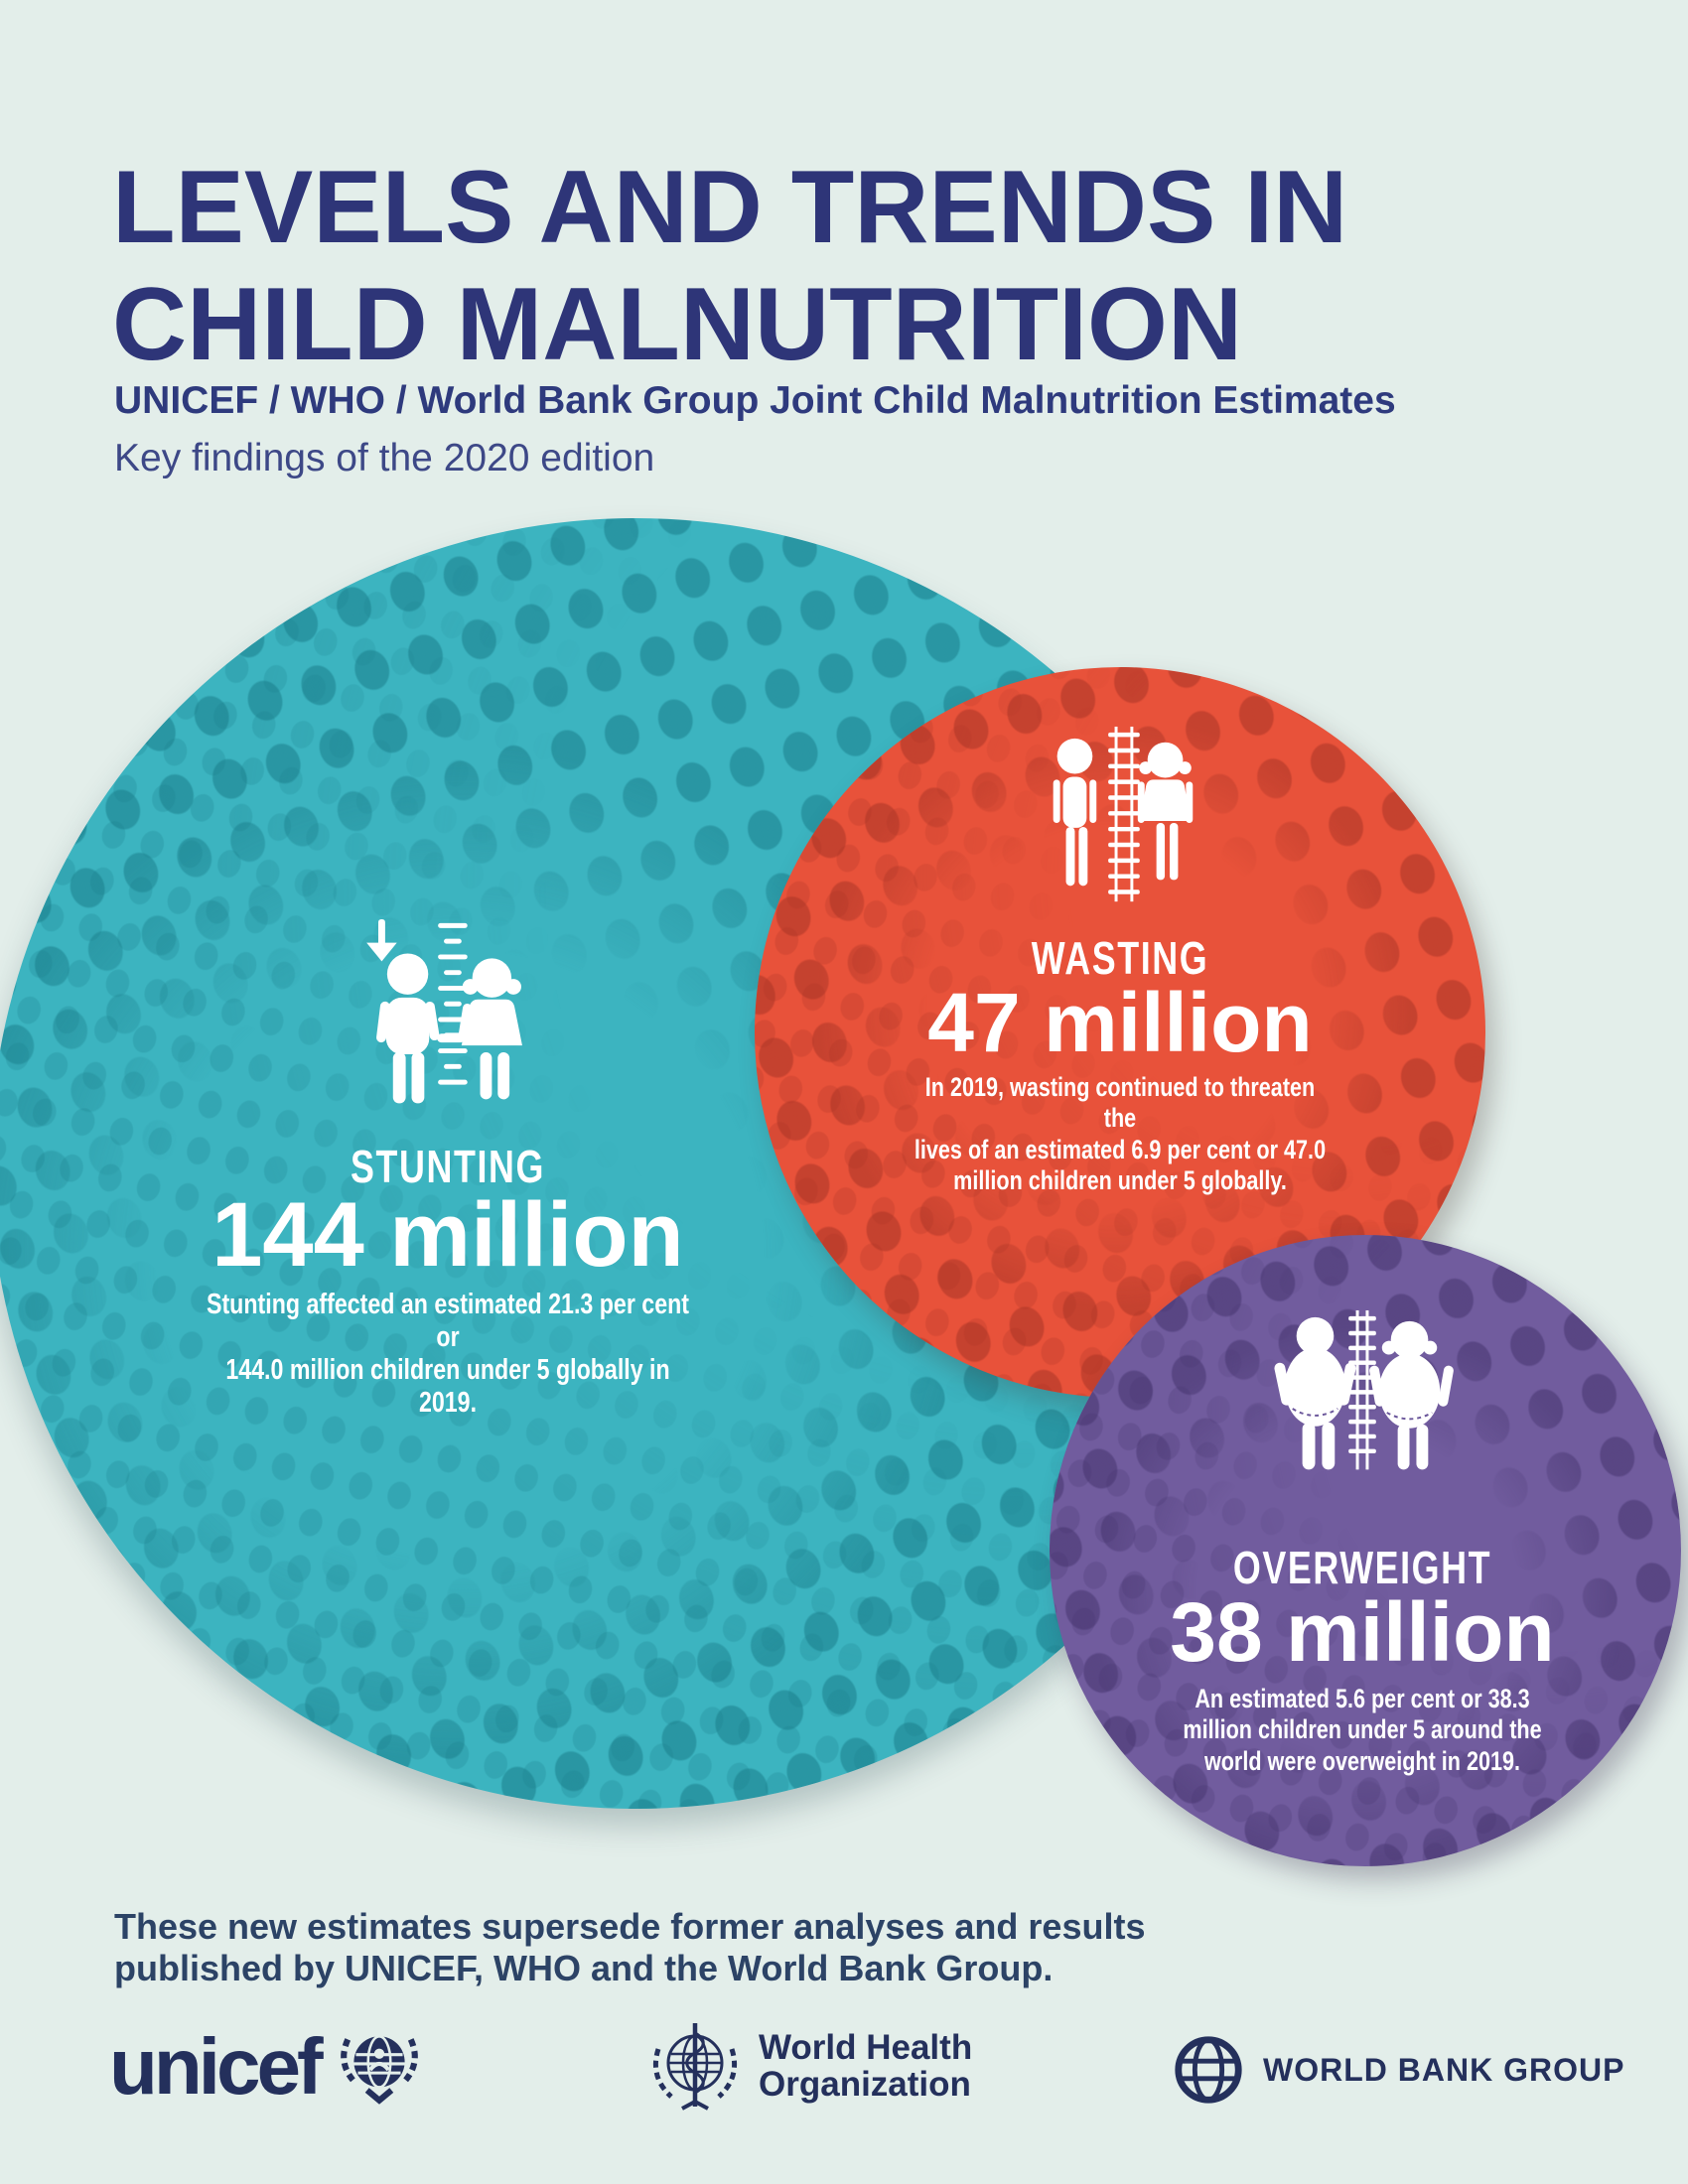  I want to click on who-logo: World Health Organization, so click(808, 2066).